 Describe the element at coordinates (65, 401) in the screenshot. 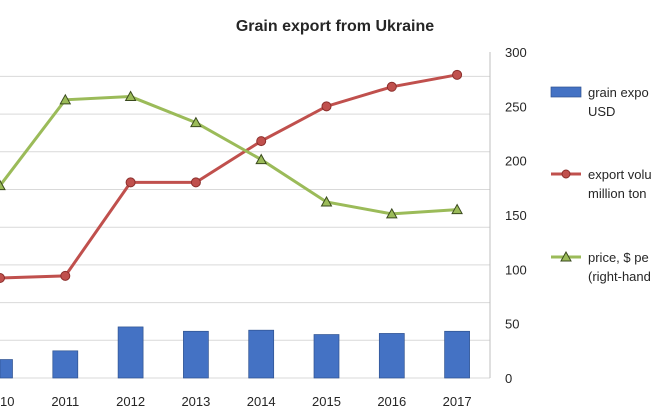

I see `x-tick-2011: 2011` at that location.